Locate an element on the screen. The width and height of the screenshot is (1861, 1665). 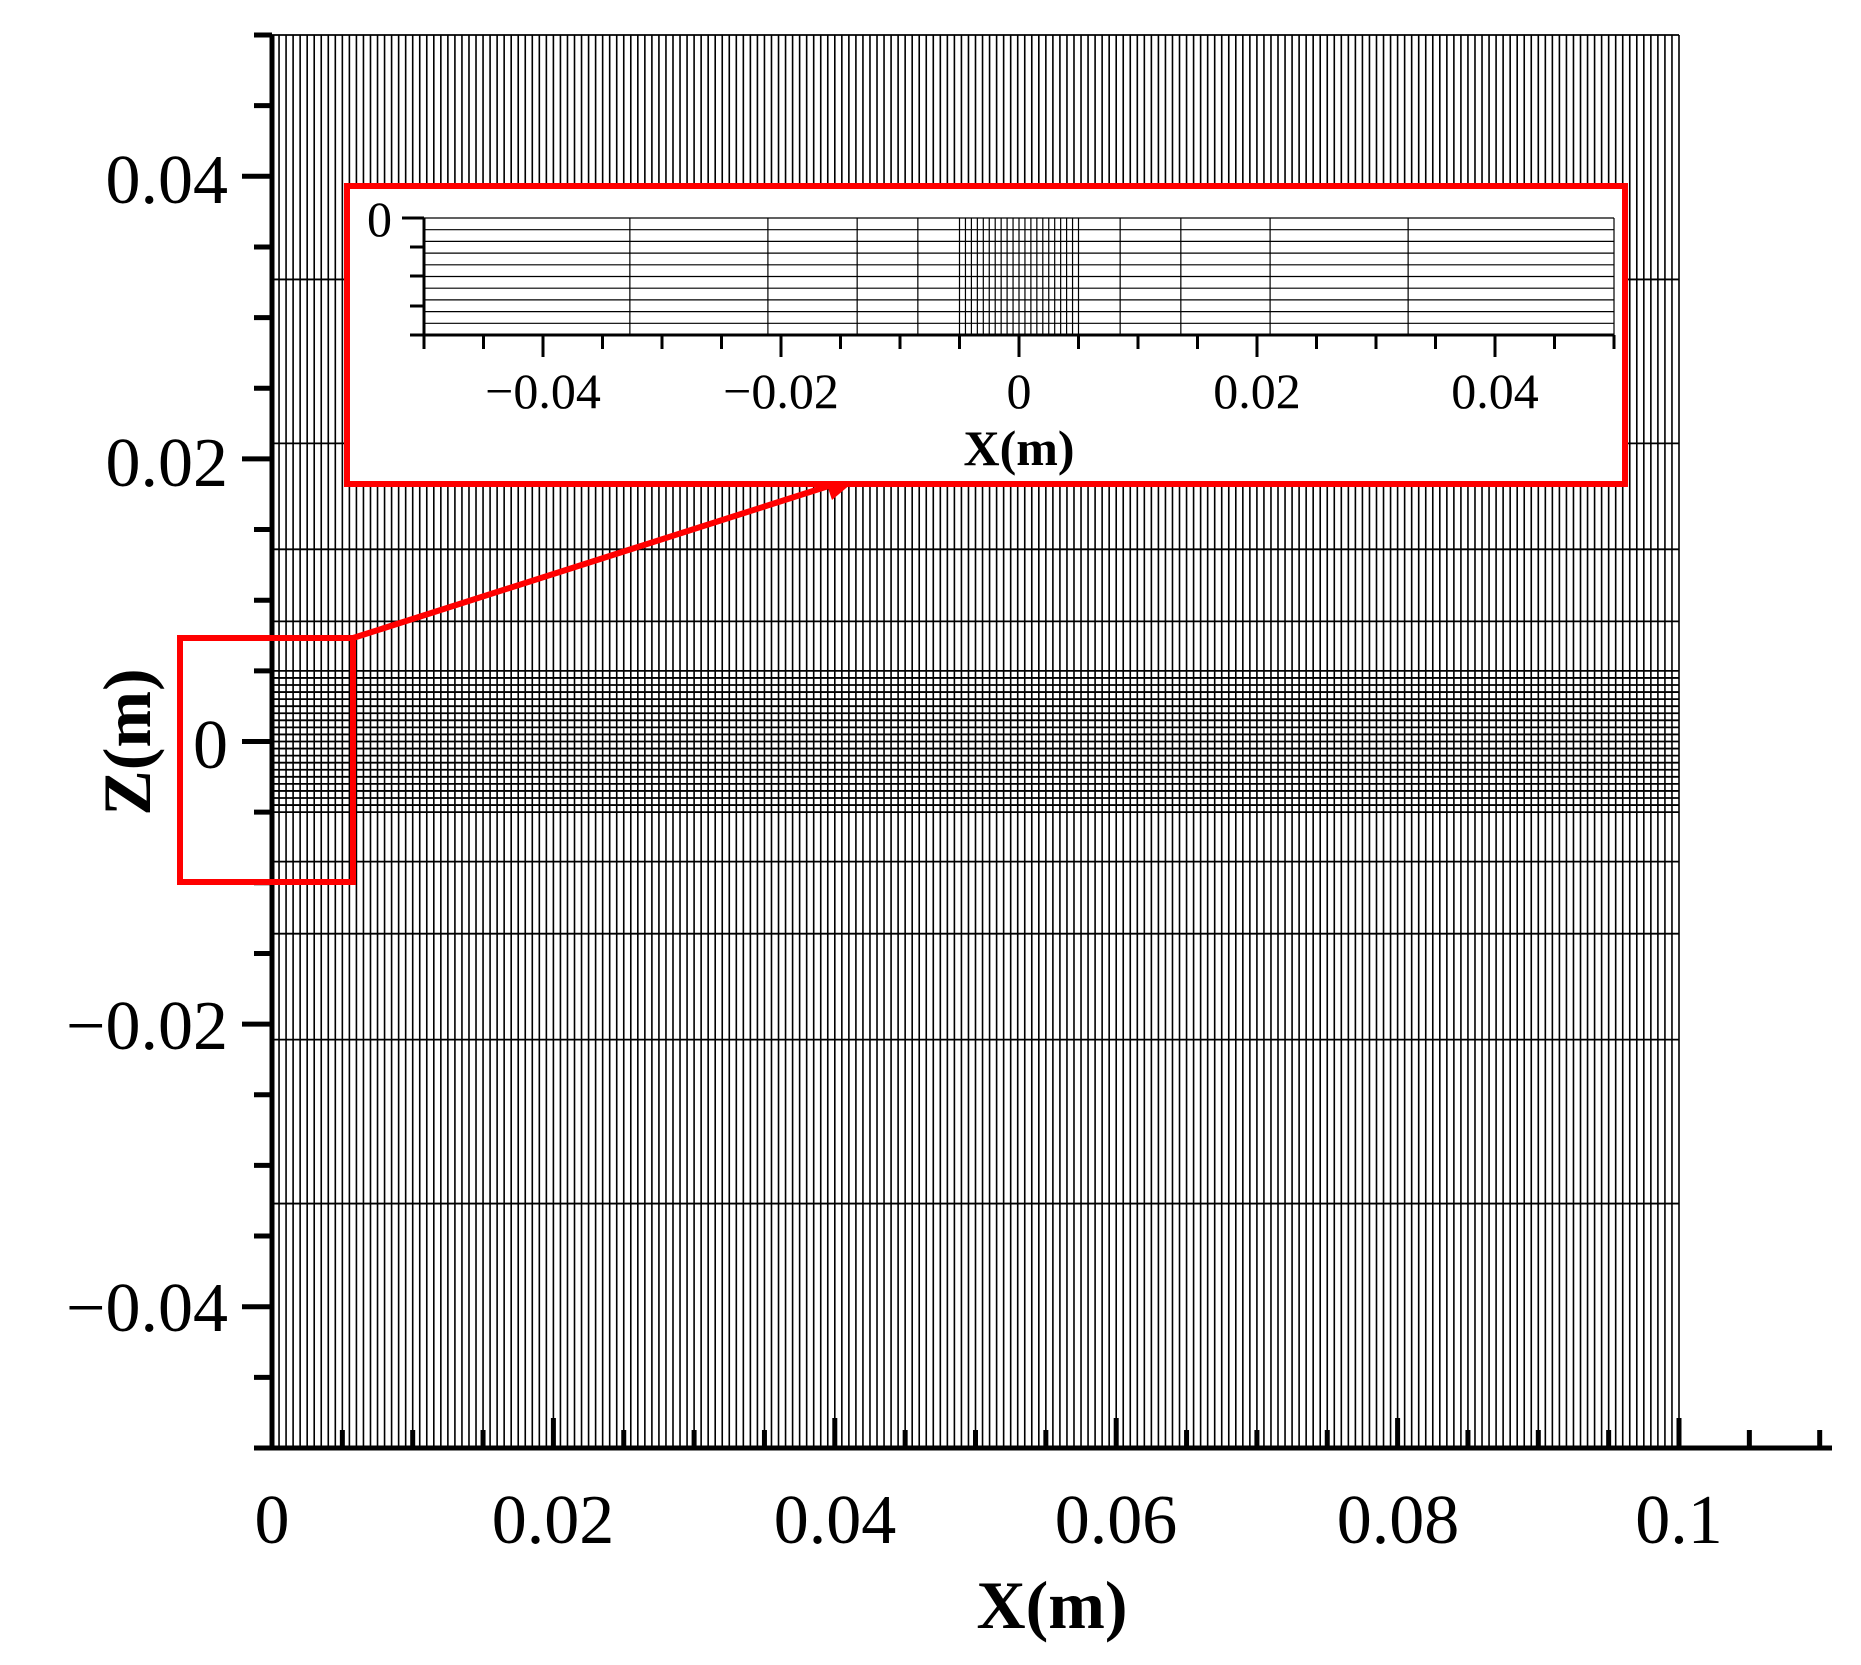
y-axis-title: Z(m) is located at coordinates (127, 741).